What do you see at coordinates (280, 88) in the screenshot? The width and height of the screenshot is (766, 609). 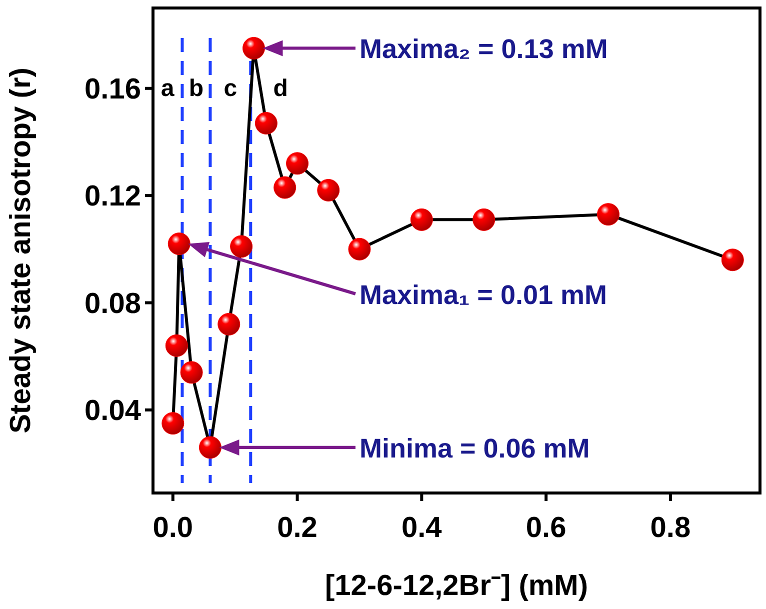 I see `annotation: d` at bounding box center [280, 88].